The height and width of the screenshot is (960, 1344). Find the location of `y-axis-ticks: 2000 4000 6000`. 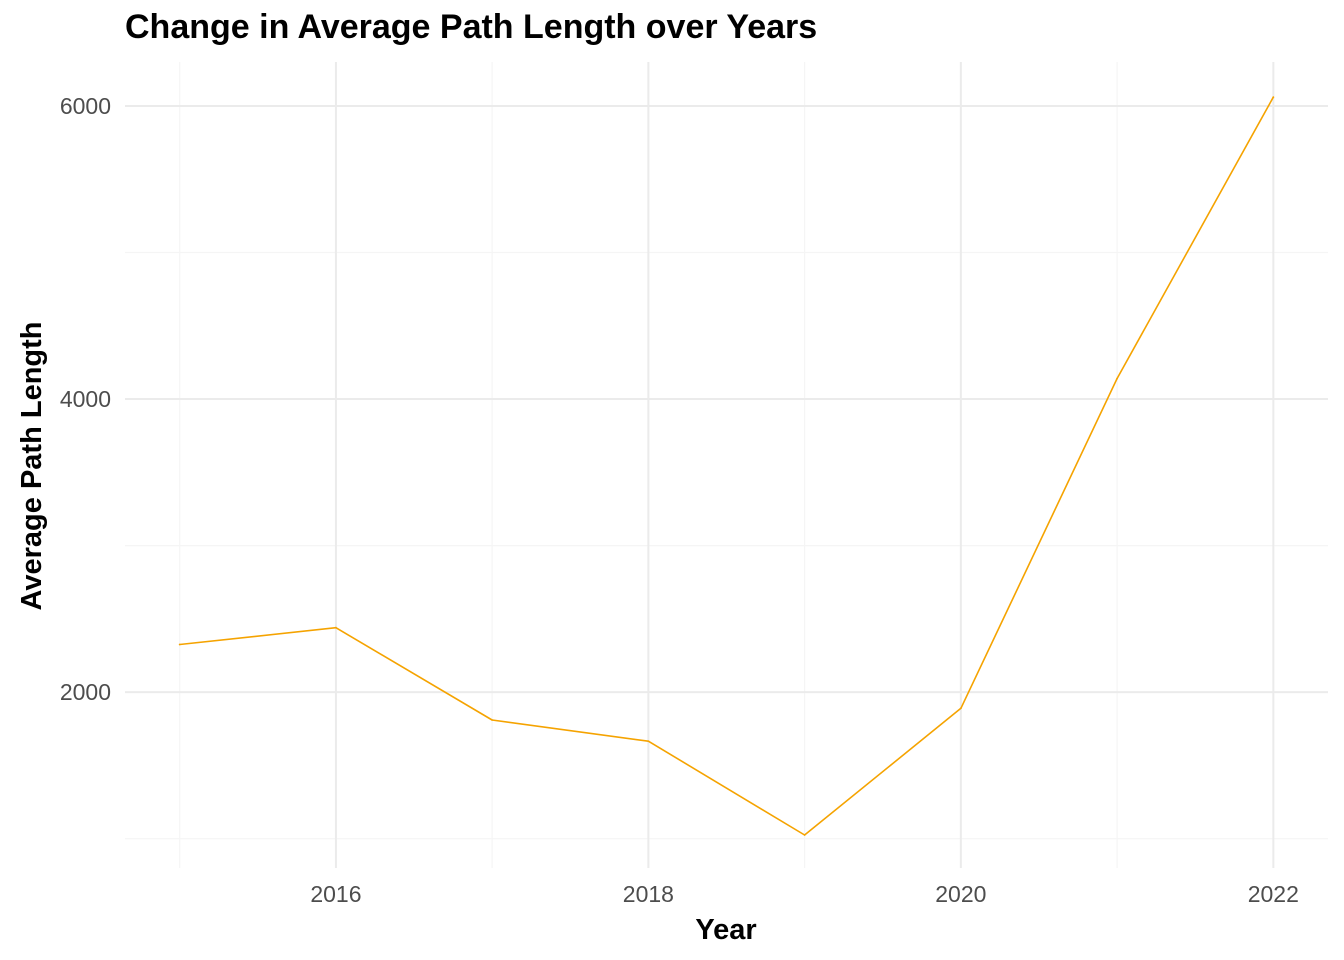

y-axis-ticks: 2000 4000 6000 is located at coordinates (85, 399).